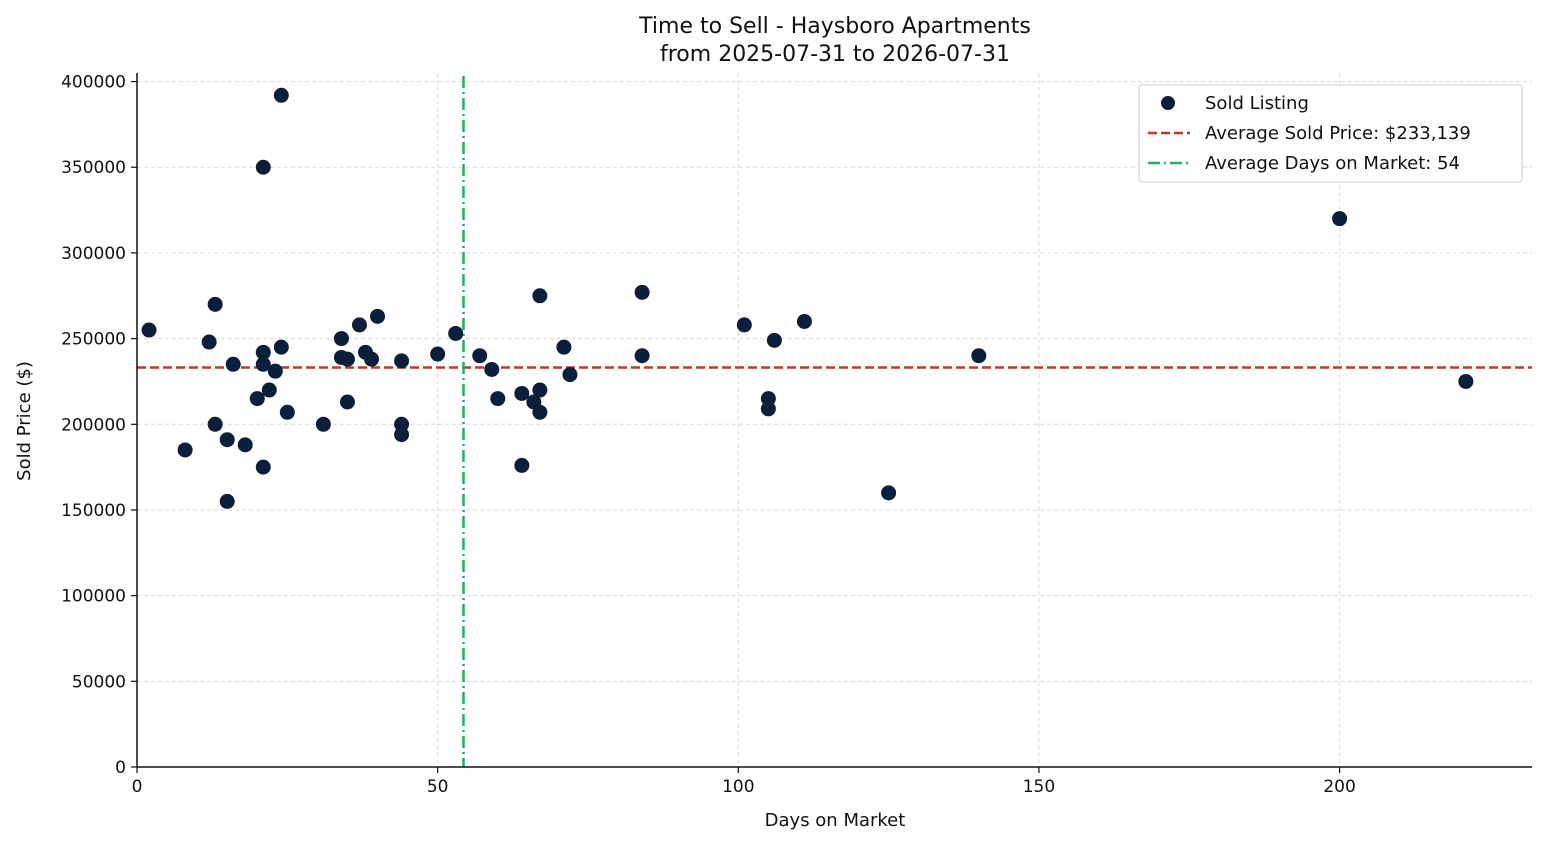  What do you see at coordinates (24, 421) in the screenshot?
I see `y-axis-label: Sold Price ($)` at bounding box center [24, 421].